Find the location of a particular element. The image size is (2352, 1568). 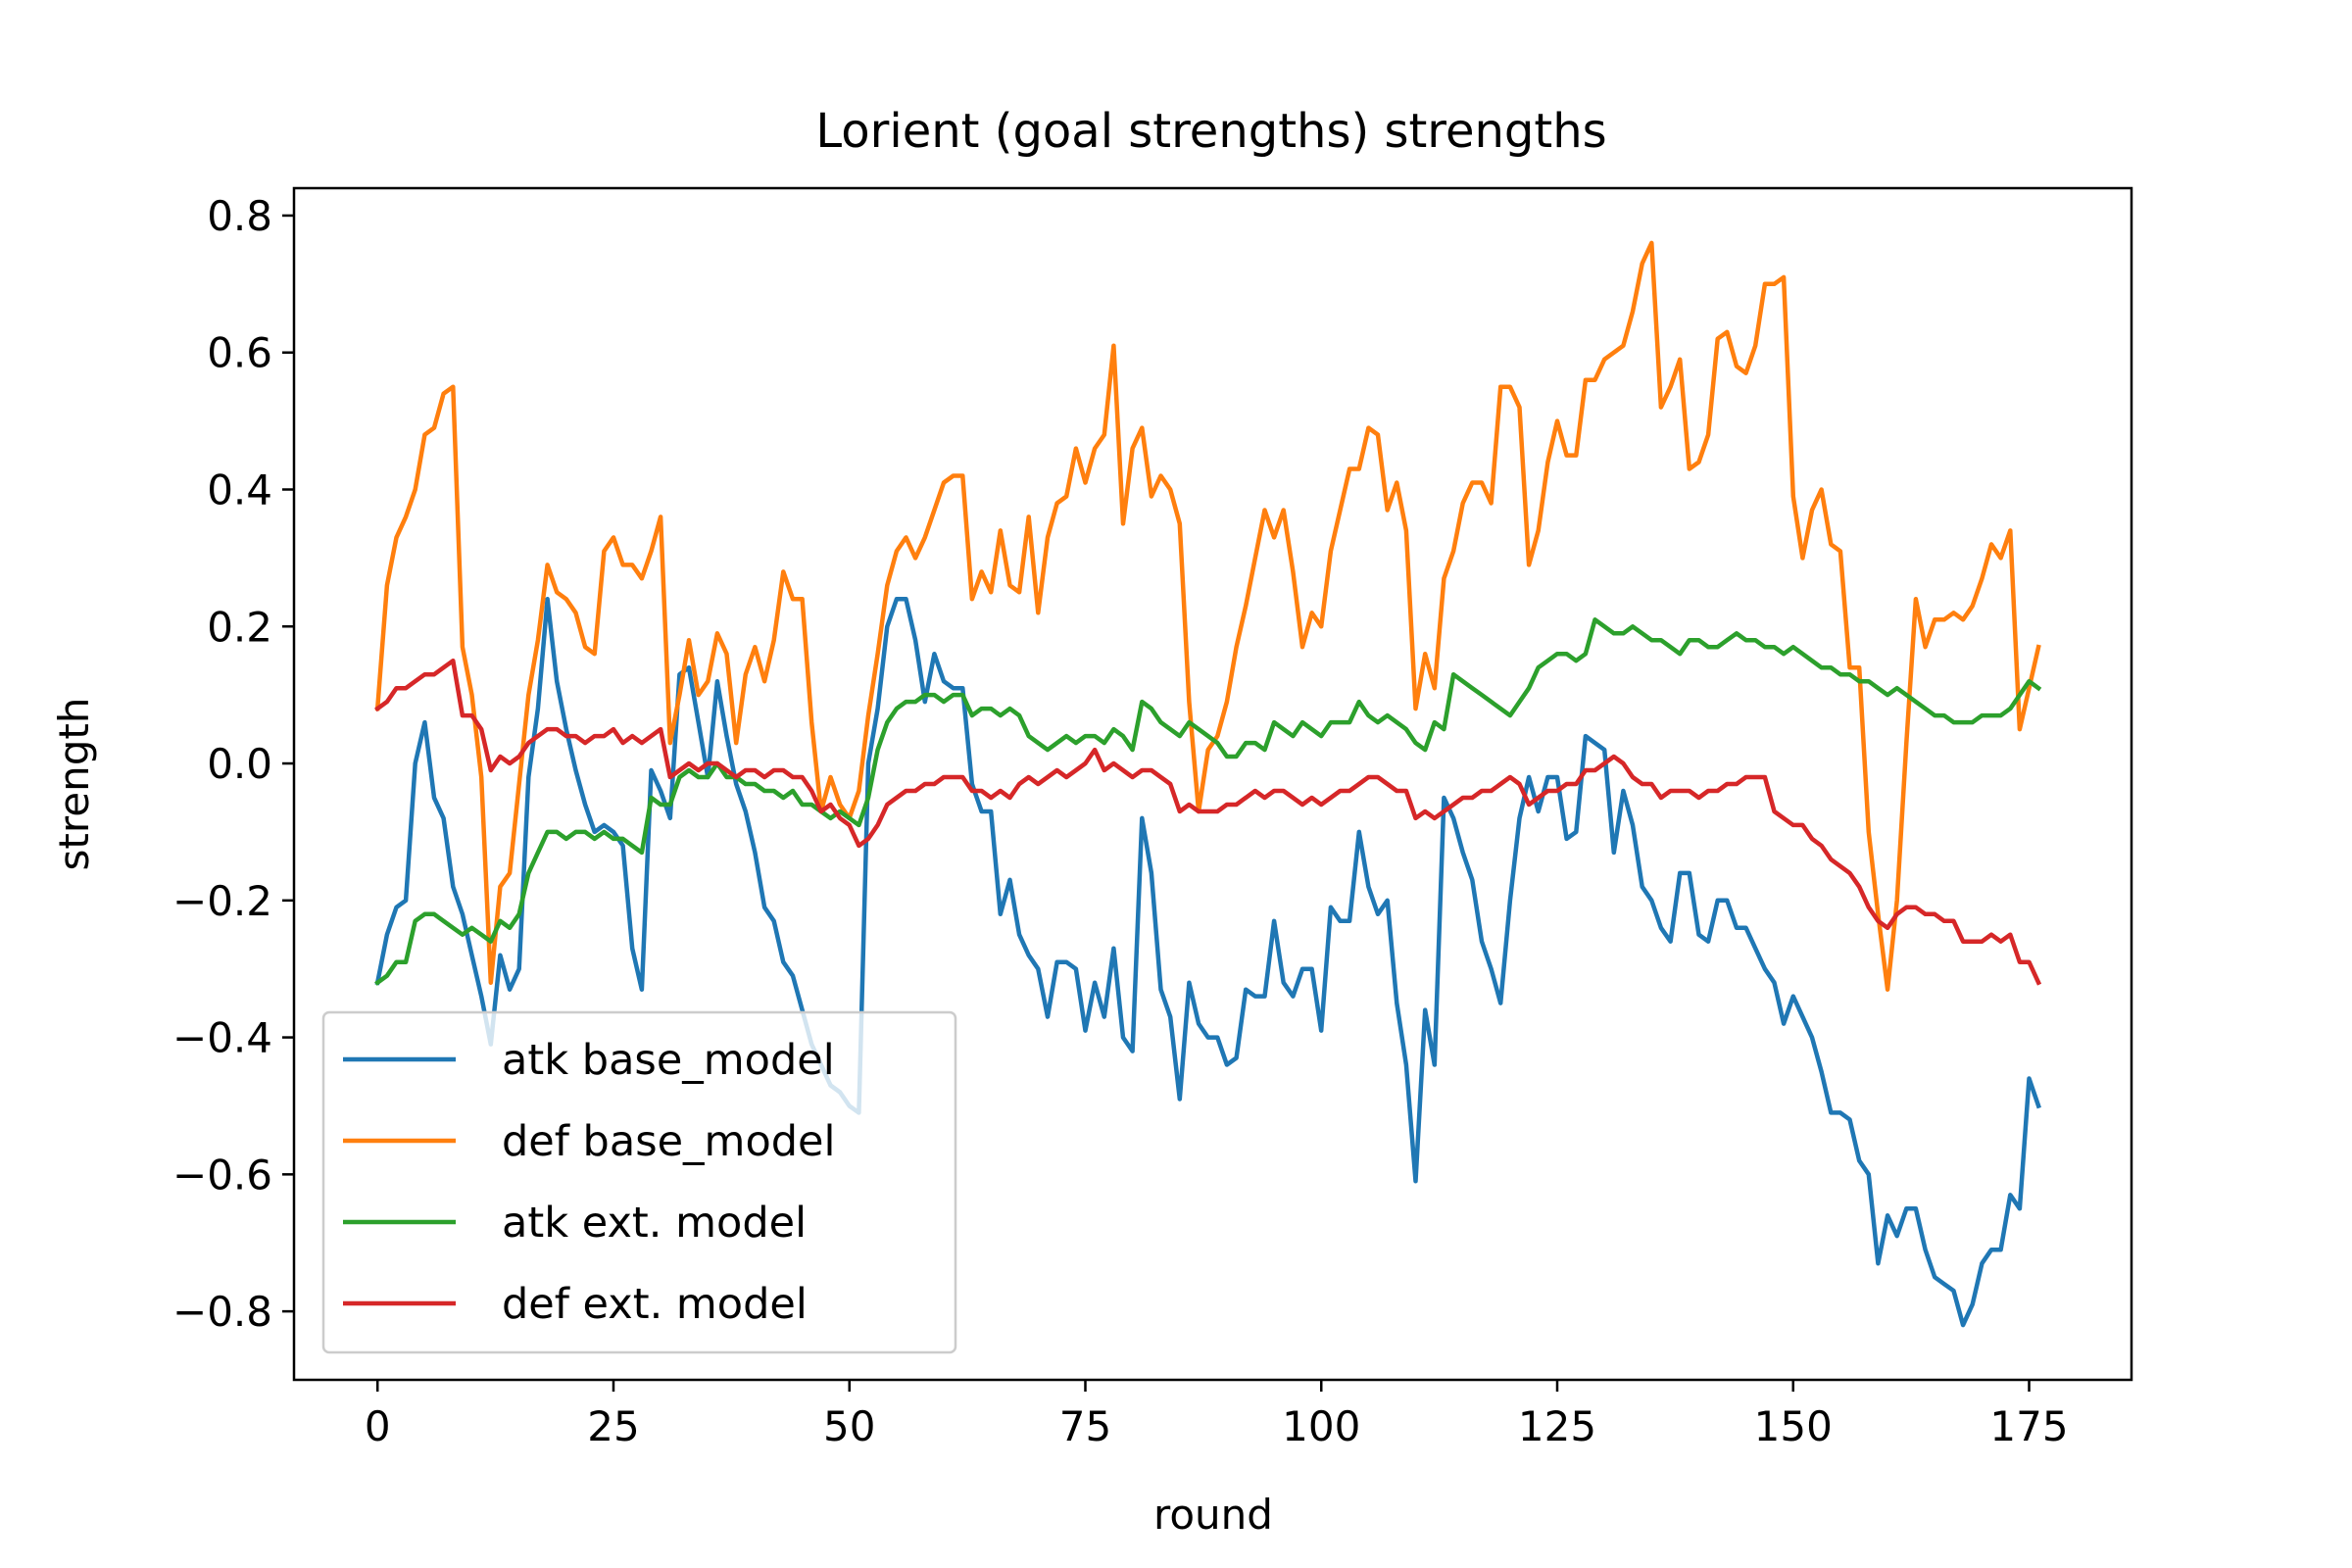

x-tick-label: 125 is located at coordinates (1557, 1426).